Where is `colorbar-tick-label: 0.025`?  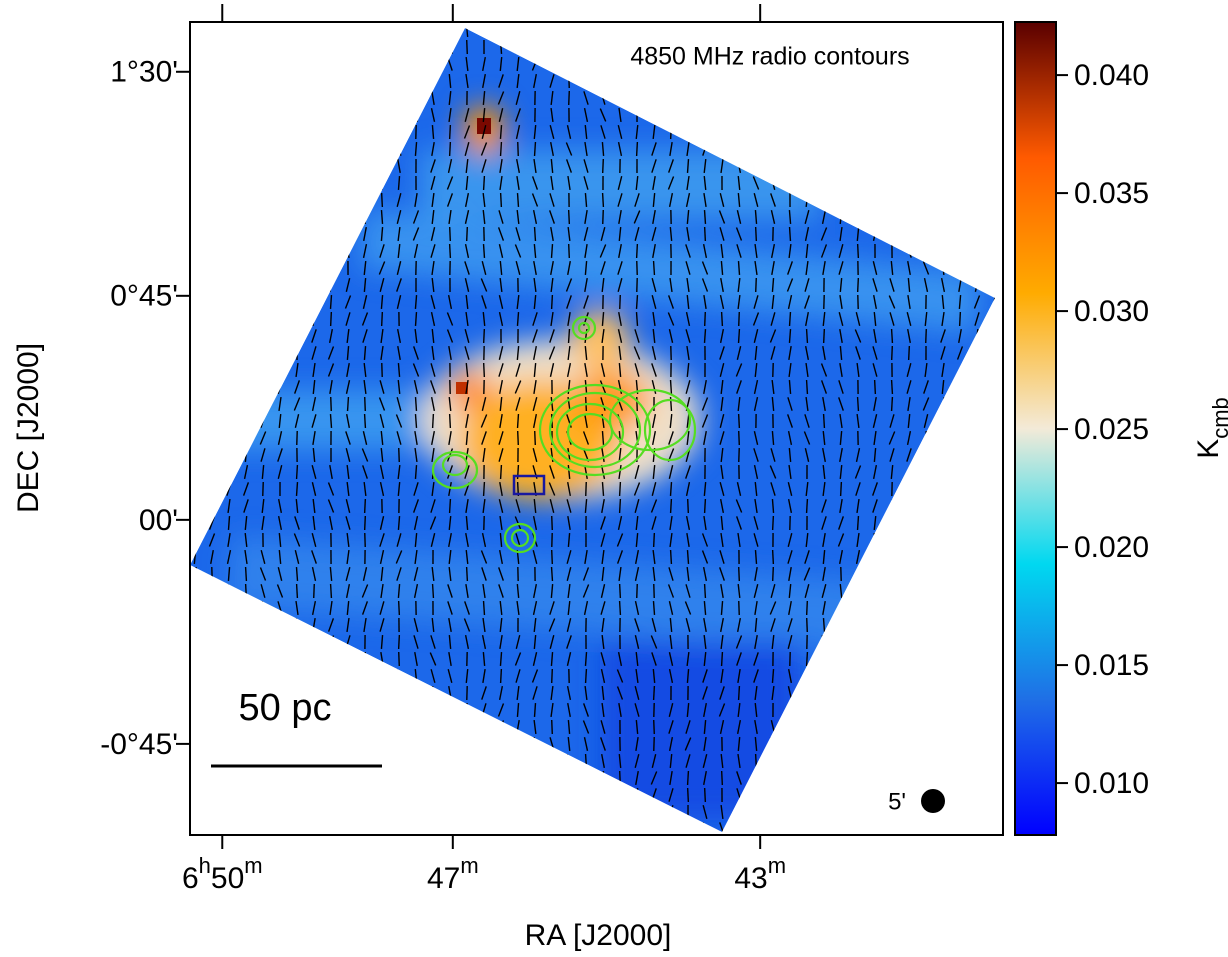 colorbar-tick-label: 0.025 is located at coordinates (1111, 429).